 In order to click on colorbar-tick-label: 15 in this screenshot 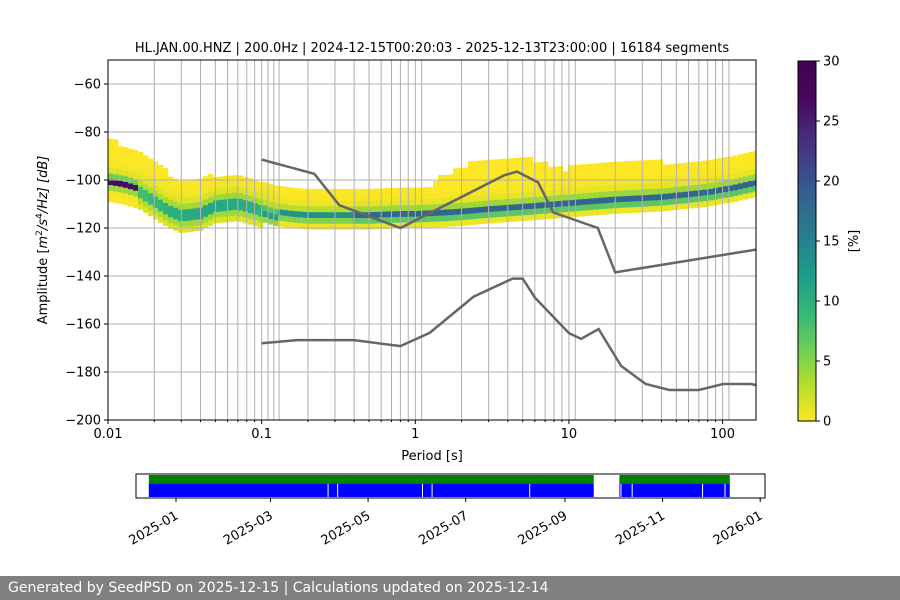, I will do `click(831, 242)`.